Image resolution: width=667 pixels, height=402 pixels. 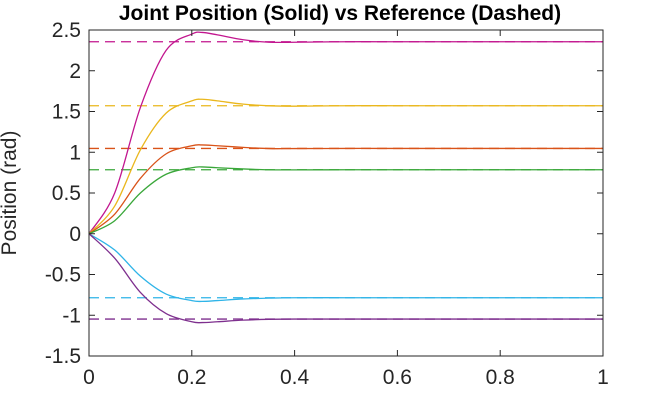 I want to click on x-tick-label: 0.2, so click(x=191, y=377).